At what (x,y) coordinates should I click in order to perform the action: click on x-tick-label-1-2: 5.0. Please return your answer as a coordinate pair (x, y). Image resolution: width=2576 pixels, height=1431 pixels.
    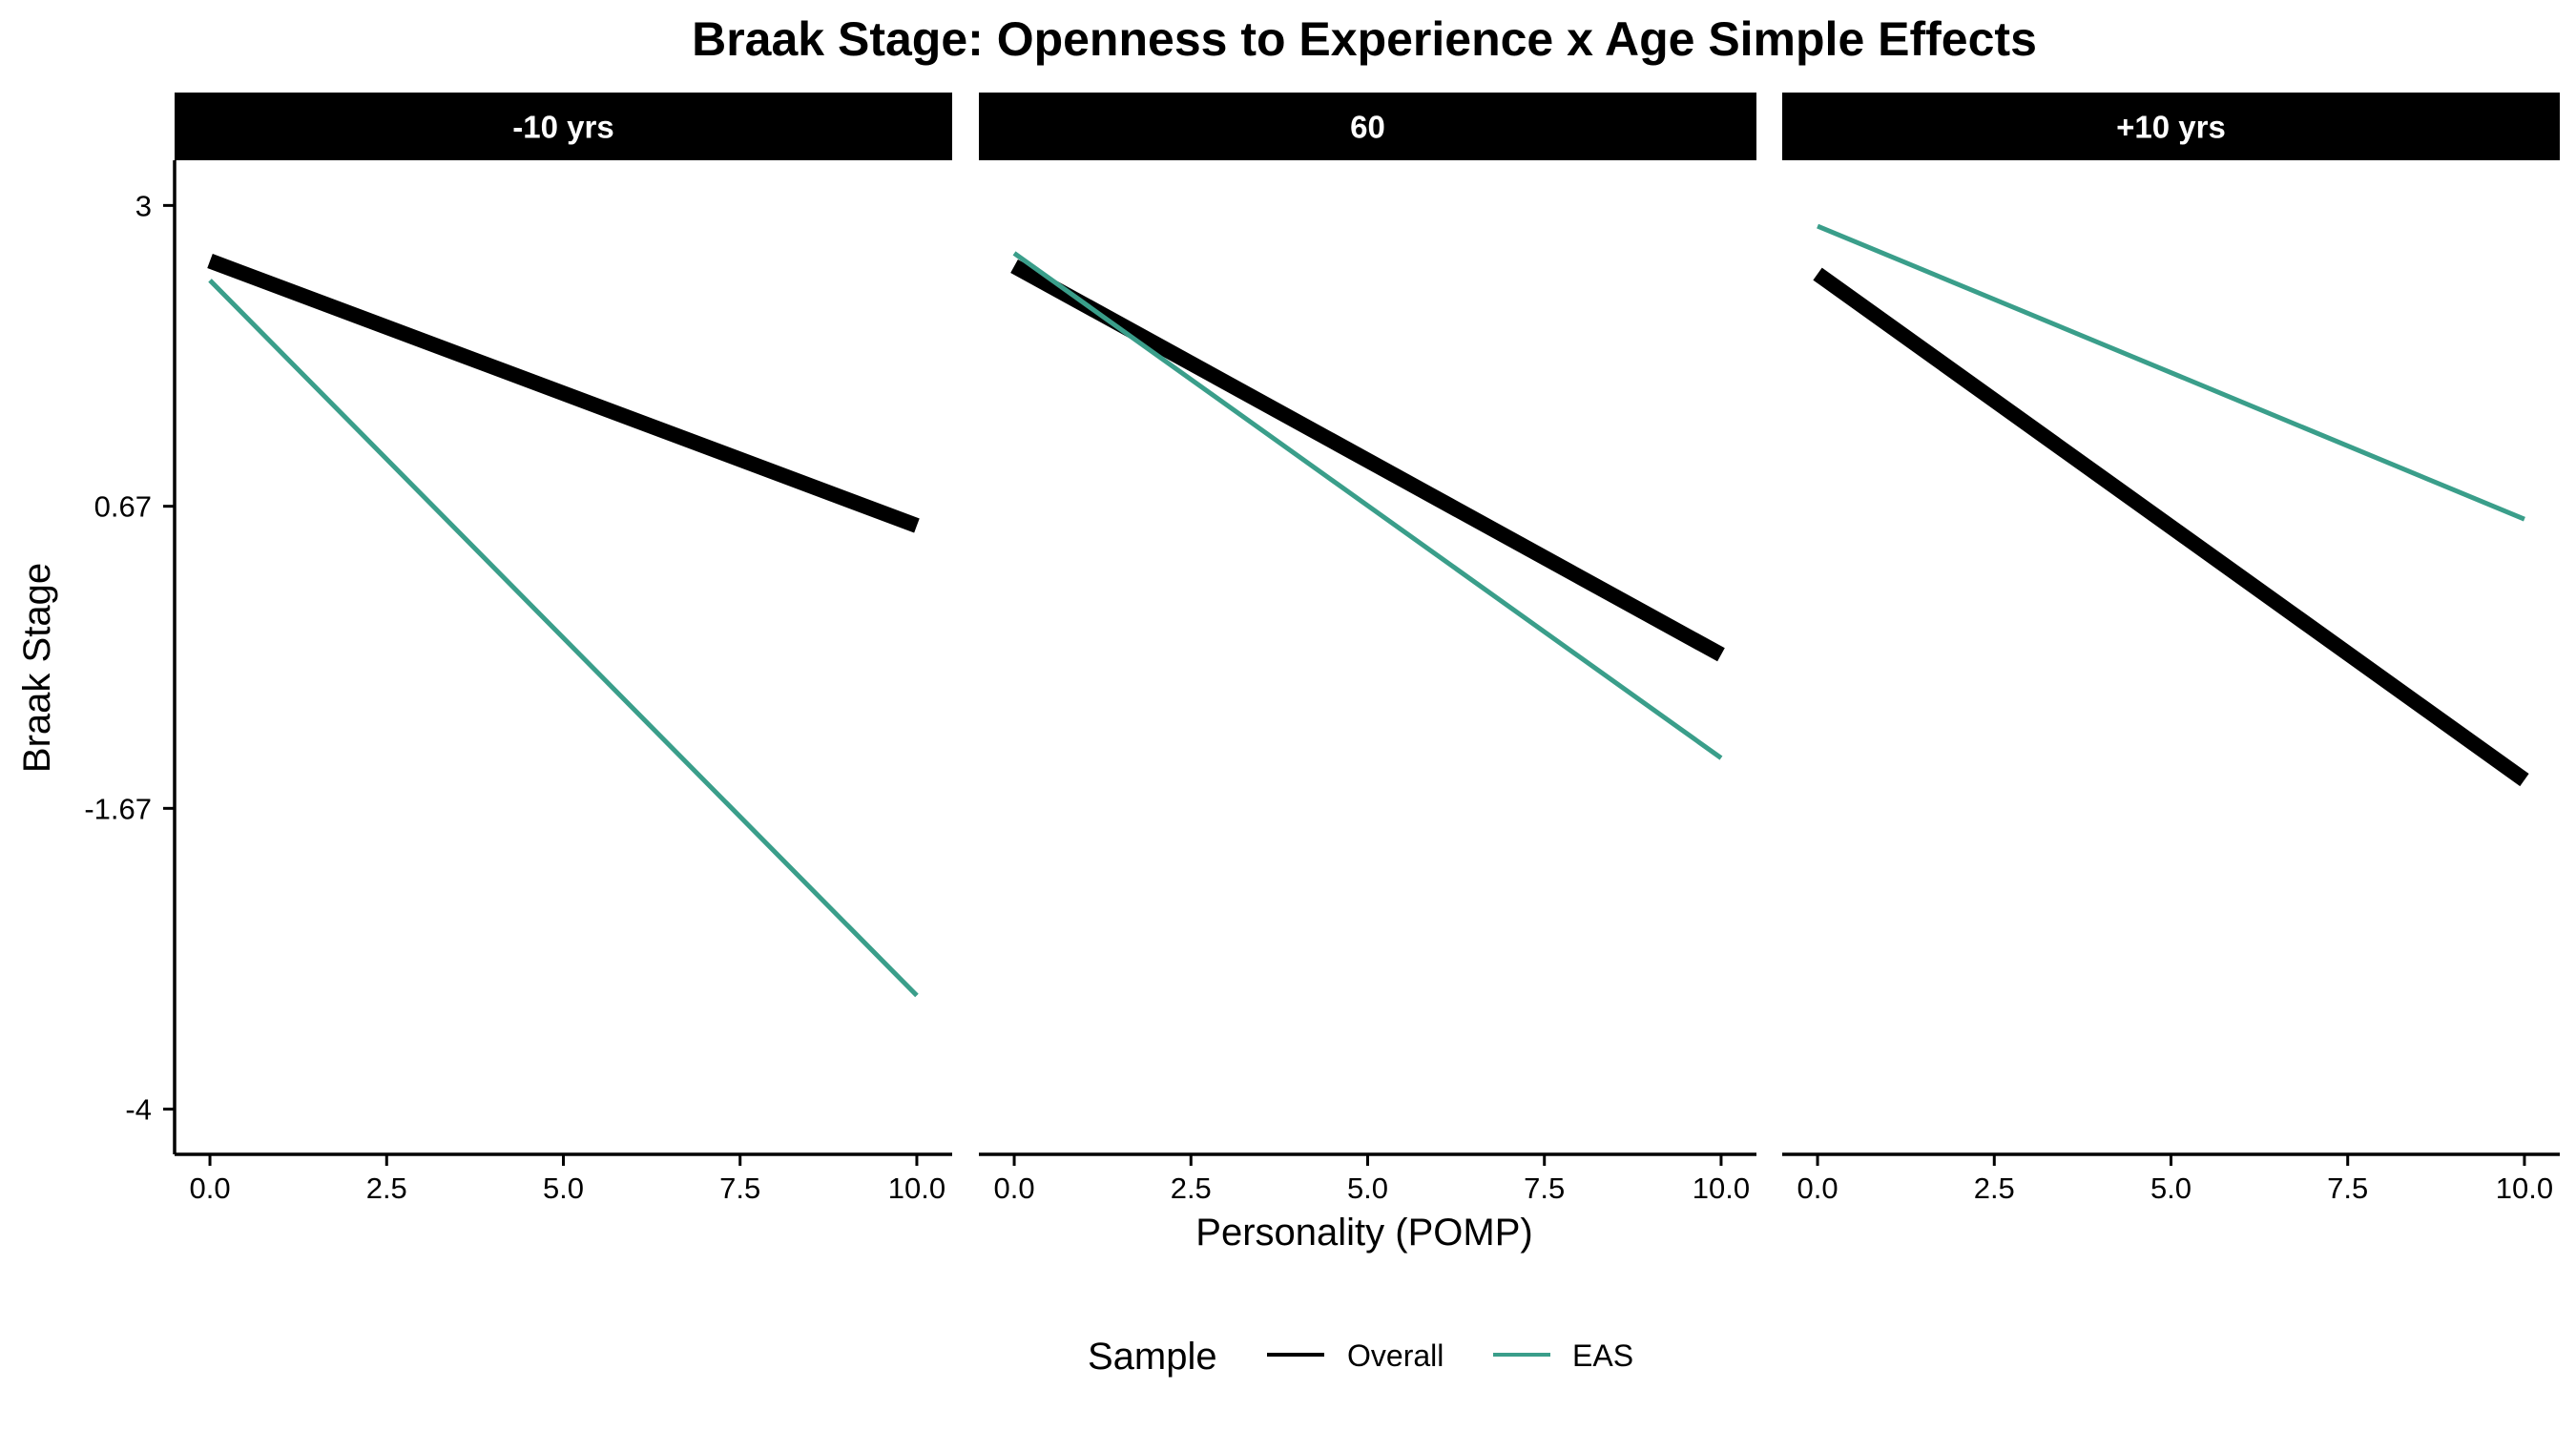
    Looking at the image, I should click on (1367, 1188).